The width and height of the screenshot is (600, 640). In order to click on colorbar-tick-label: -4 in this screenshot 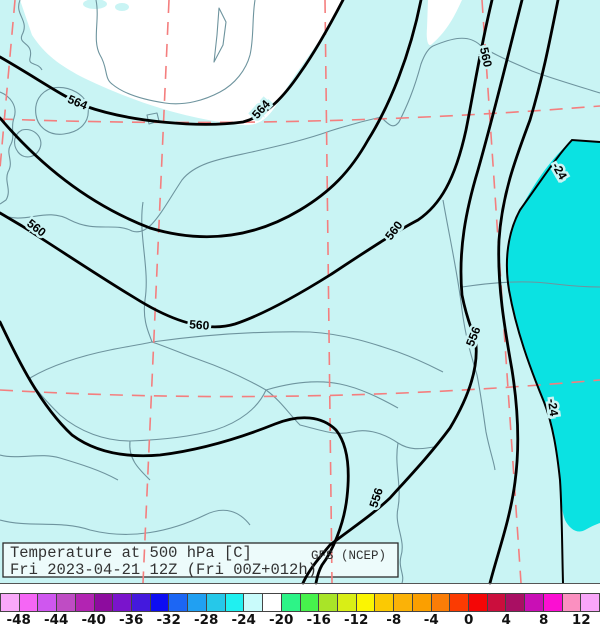, I will do `click(431, 620)`.